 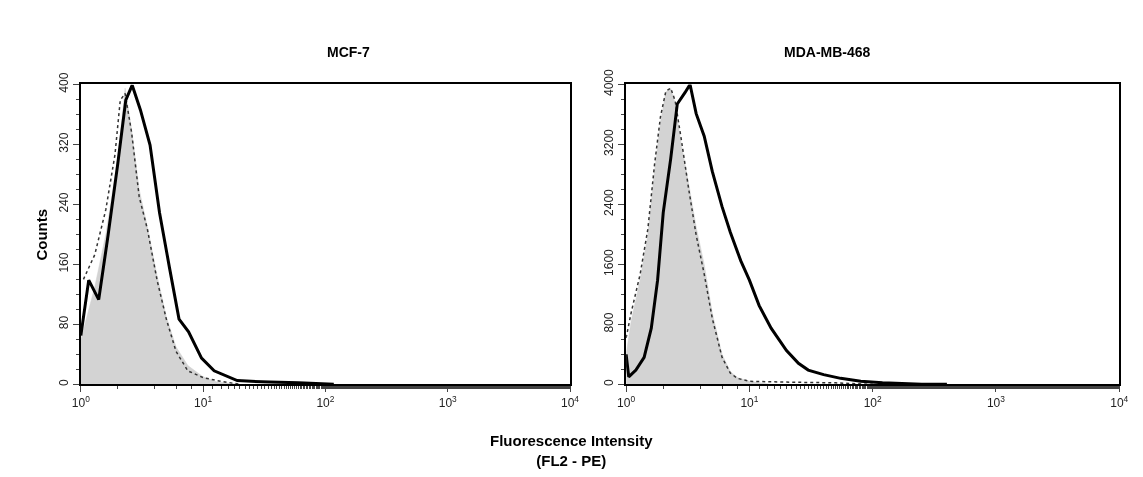 I want to click on y-tick-label: 1600, so click(x=609, y=262).